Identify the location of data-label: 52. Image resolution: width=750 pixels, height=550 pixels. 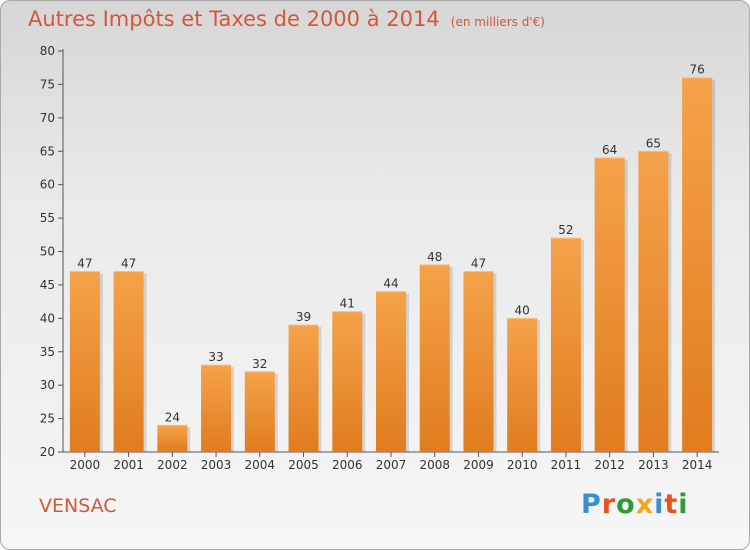
(565, 230).